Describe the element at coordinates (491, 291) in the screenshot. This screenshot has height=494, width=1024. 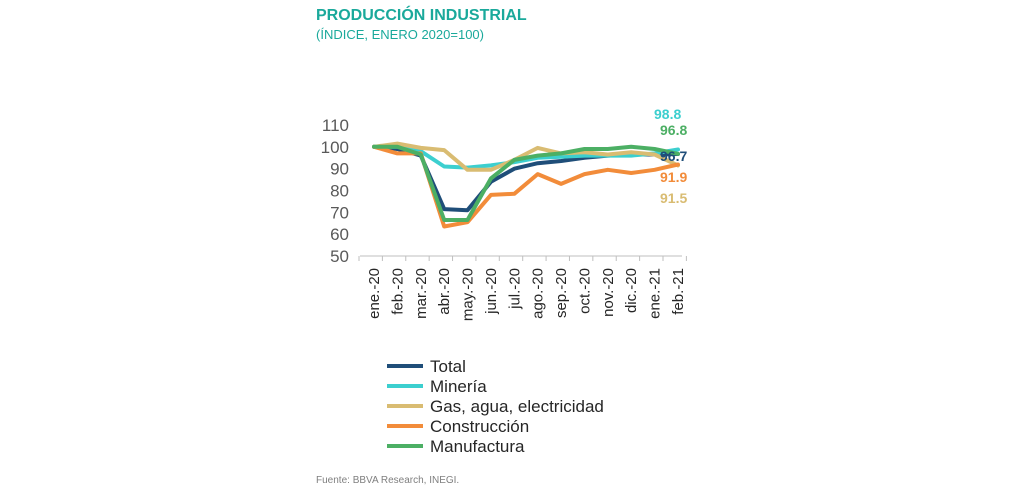
I see `x-tick-label: jun.-20` at that location.